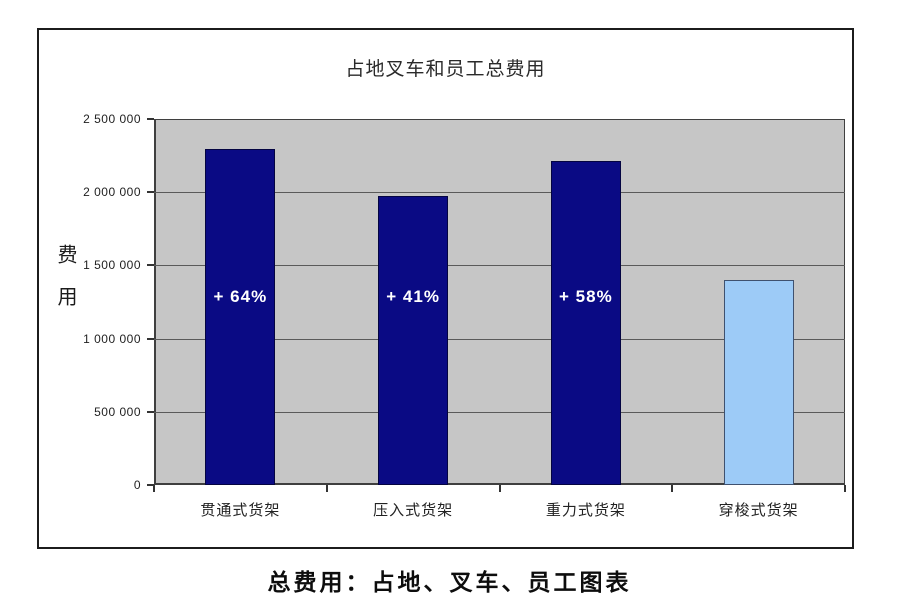  Describe the element at coordinates (586, 296) in the screenshot. I see `bar-value-label: + 58%` at that location.